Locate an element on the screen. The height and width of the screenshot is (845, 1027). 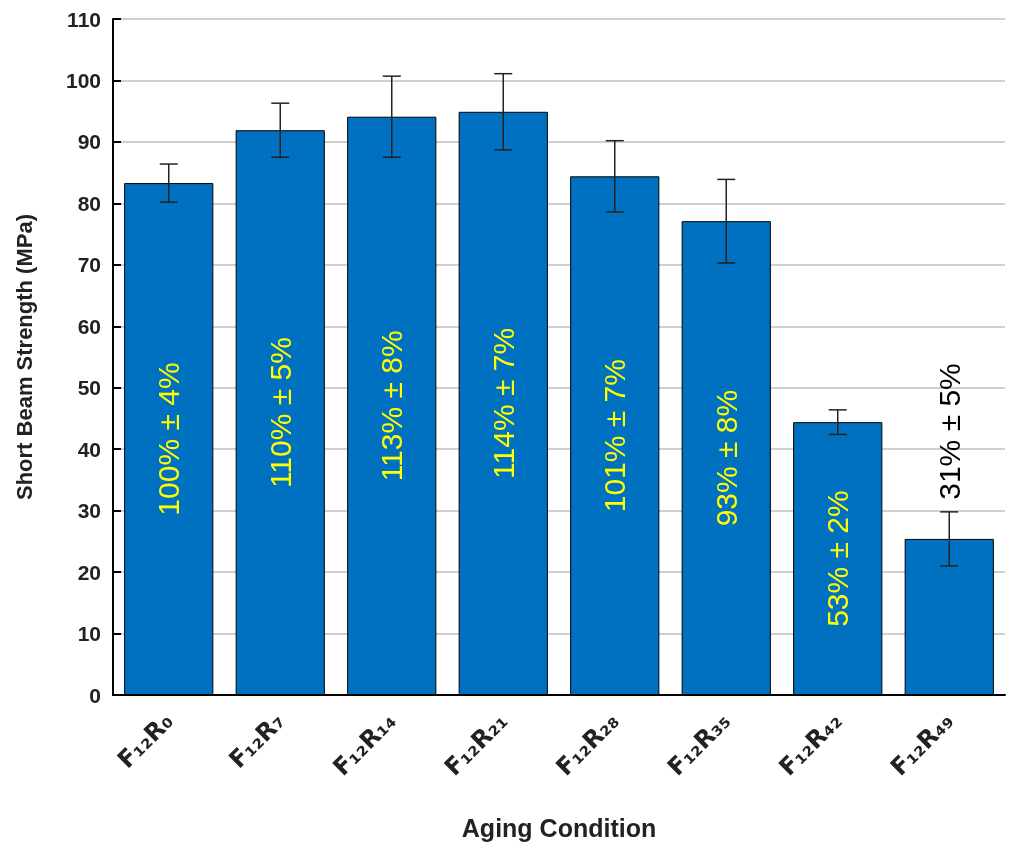
annotation: 100% ± 4% is located at coordinates (169, 439).